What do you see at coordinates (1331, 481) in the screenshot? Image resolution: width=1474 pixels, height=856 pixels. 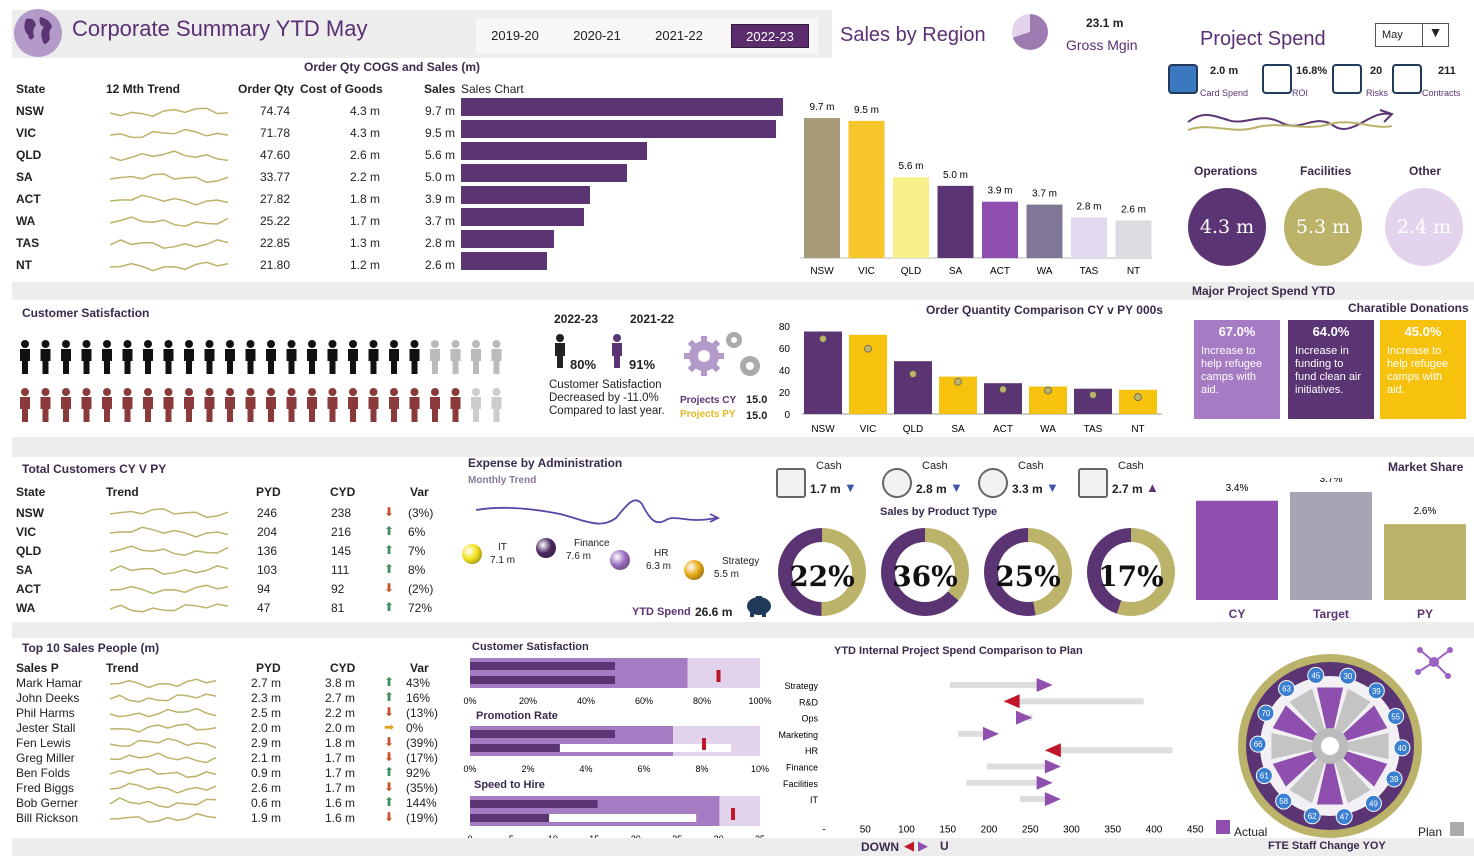 I see `market-share-value: 3.7%` at bounding box center [1331, 481].